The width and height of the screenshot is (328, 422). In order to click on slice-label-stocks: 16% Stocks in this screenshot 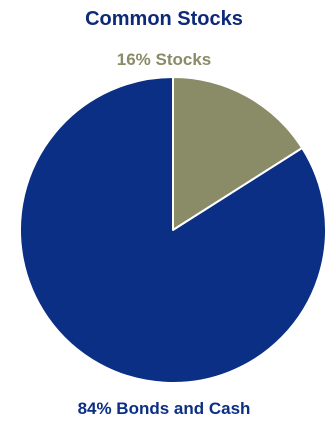, I will do `click(164, 59)`.